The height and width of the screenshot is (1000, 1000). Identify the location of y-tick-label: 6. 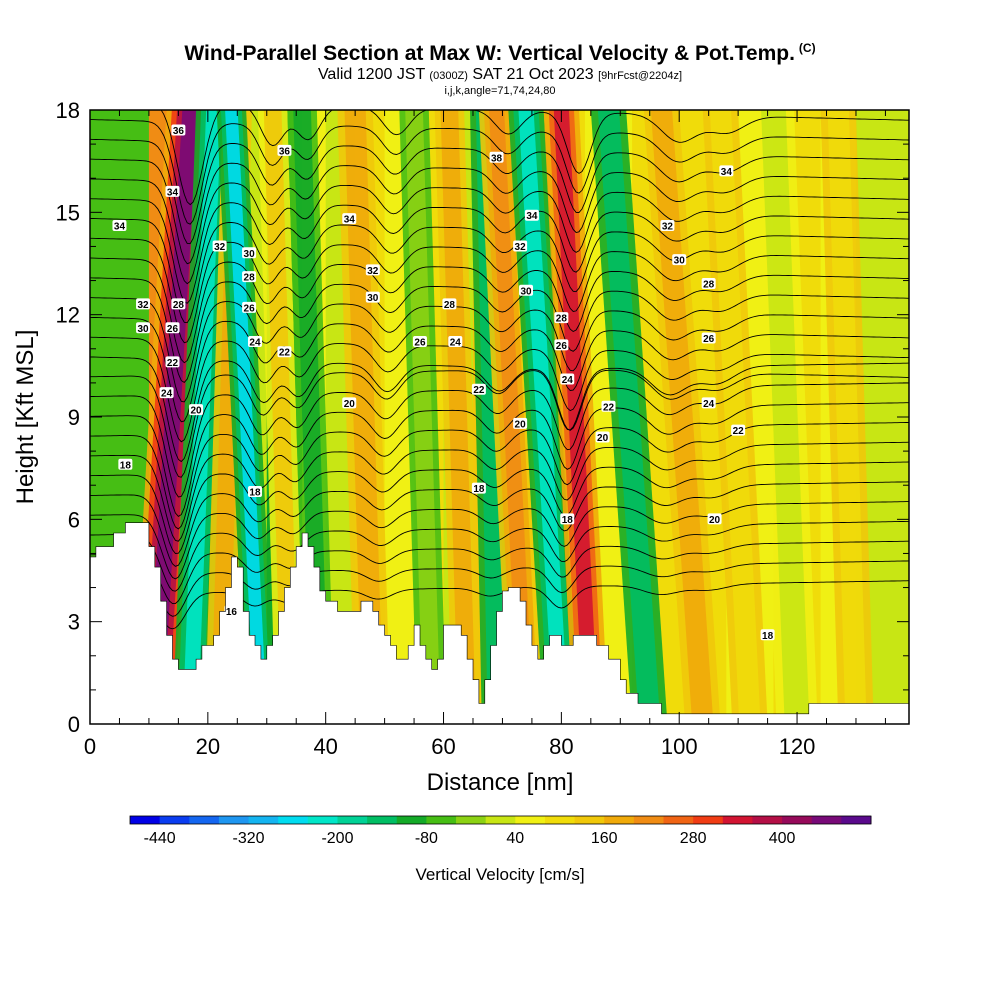
(74, 519).